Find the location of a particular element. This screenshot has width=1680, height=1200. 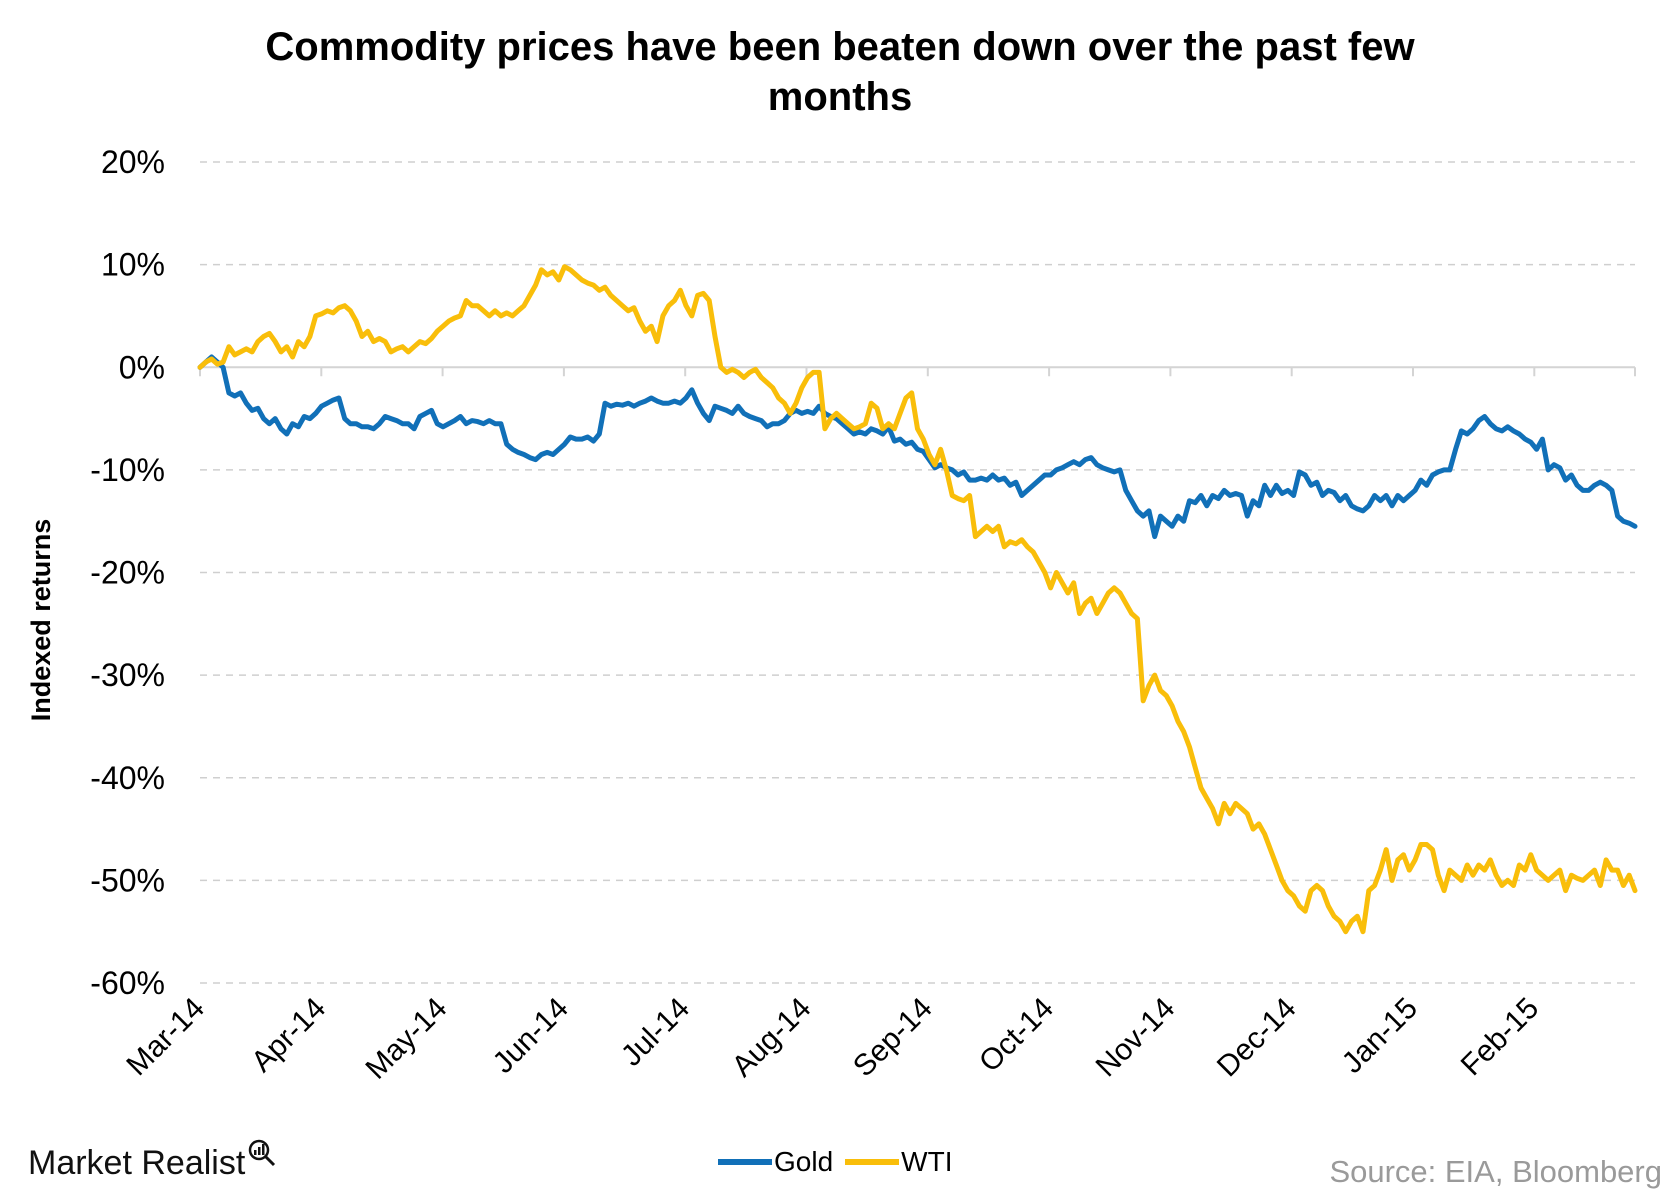

legend-label-wti: WTI is located at coordinates (927, 1161).